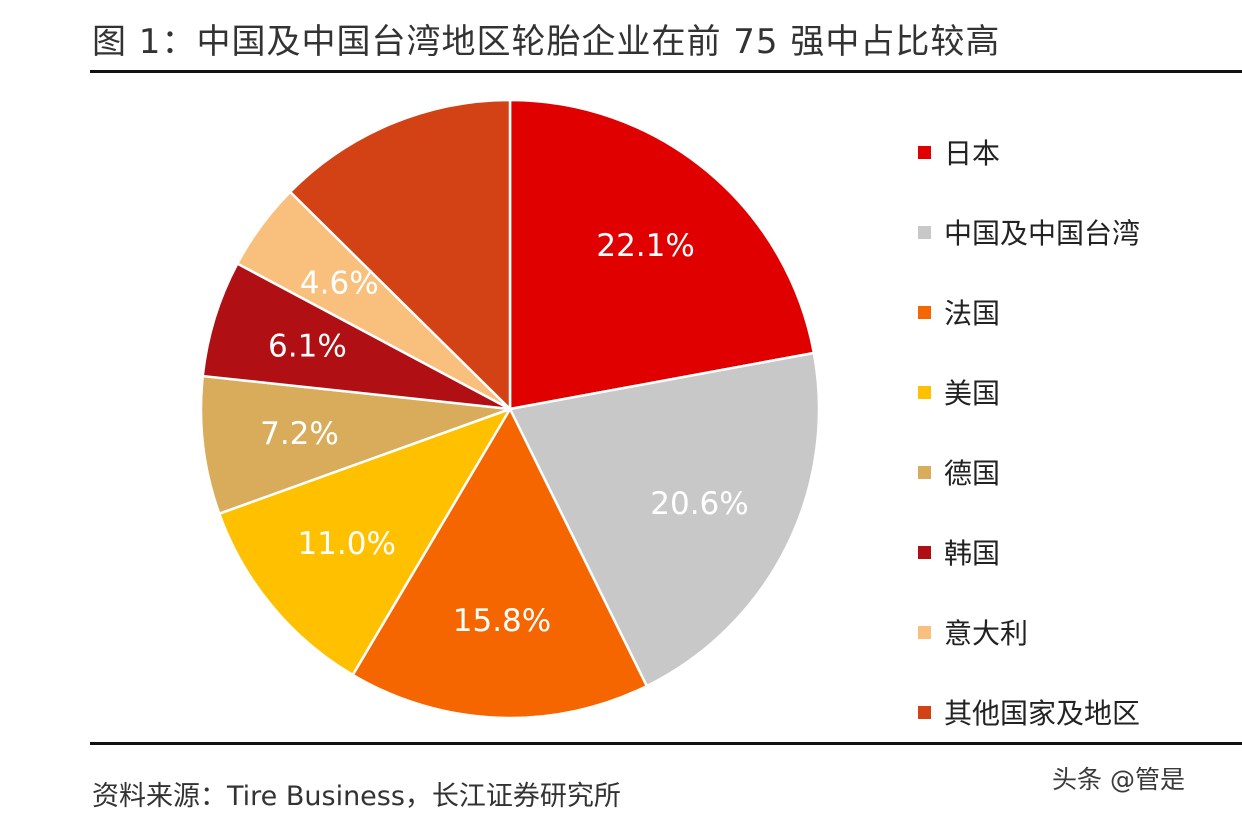 This screenshot has height=816, width=1242. Describe the element at coordinates (346, 544) in the screenshot. I see `slice-data-label: 11.0%` at that location.